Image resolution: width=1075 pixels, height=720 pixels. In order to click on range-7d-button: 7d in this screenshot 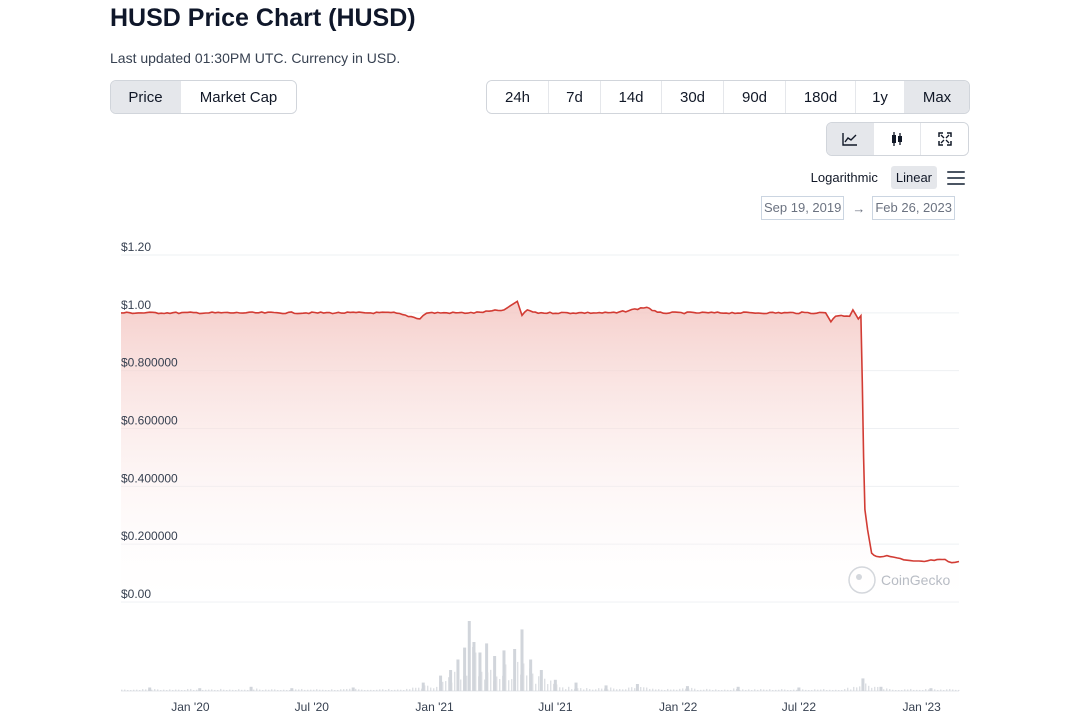, I will do `click(575, 97)`.